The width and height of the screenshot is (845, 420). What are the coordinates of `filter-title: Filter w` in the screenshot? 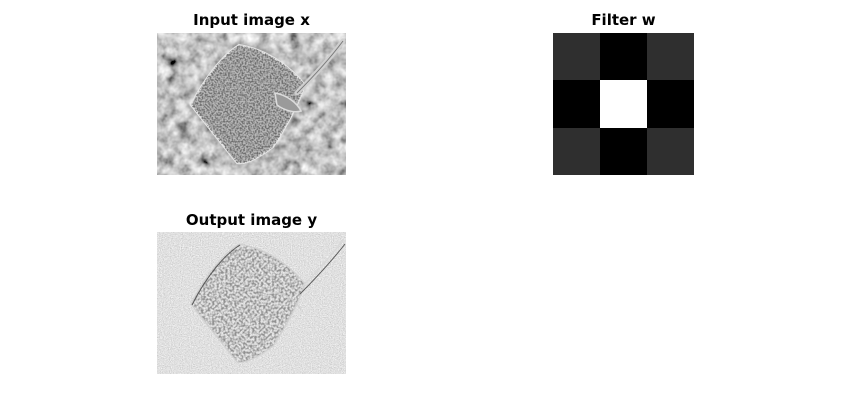 It's located at (623, 20).